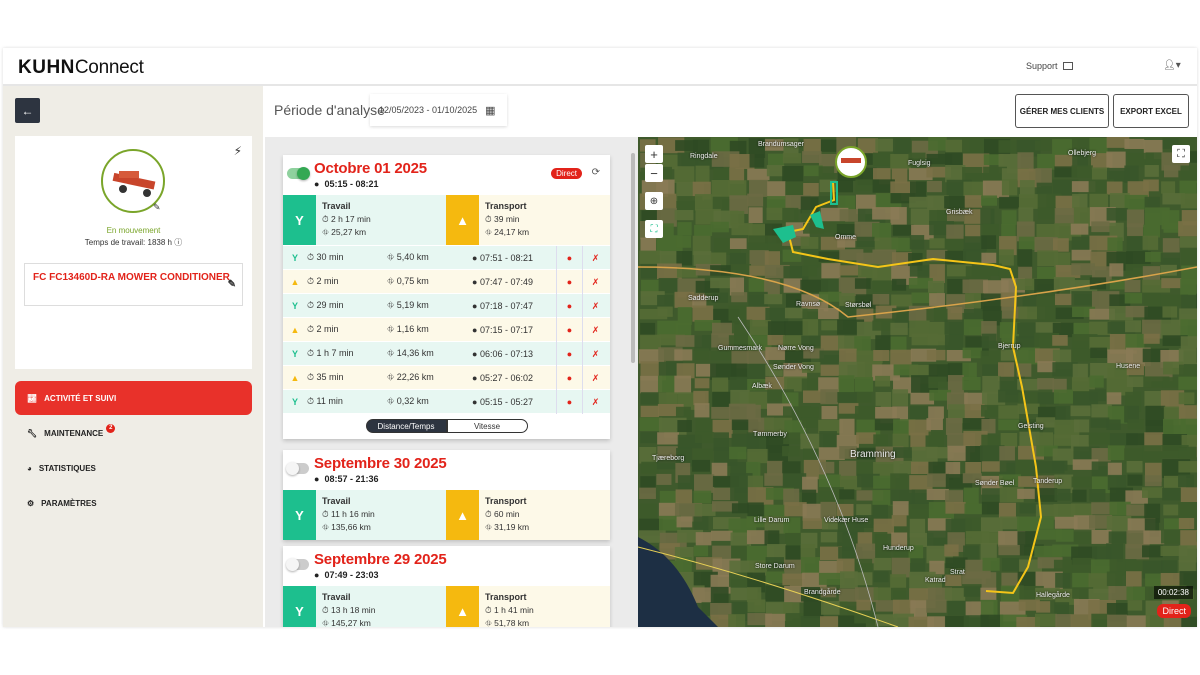  Describe the element at coordinates (346, 184) in the screenshot. I see `day-time: ● 05:15 - 08:21` at that location.